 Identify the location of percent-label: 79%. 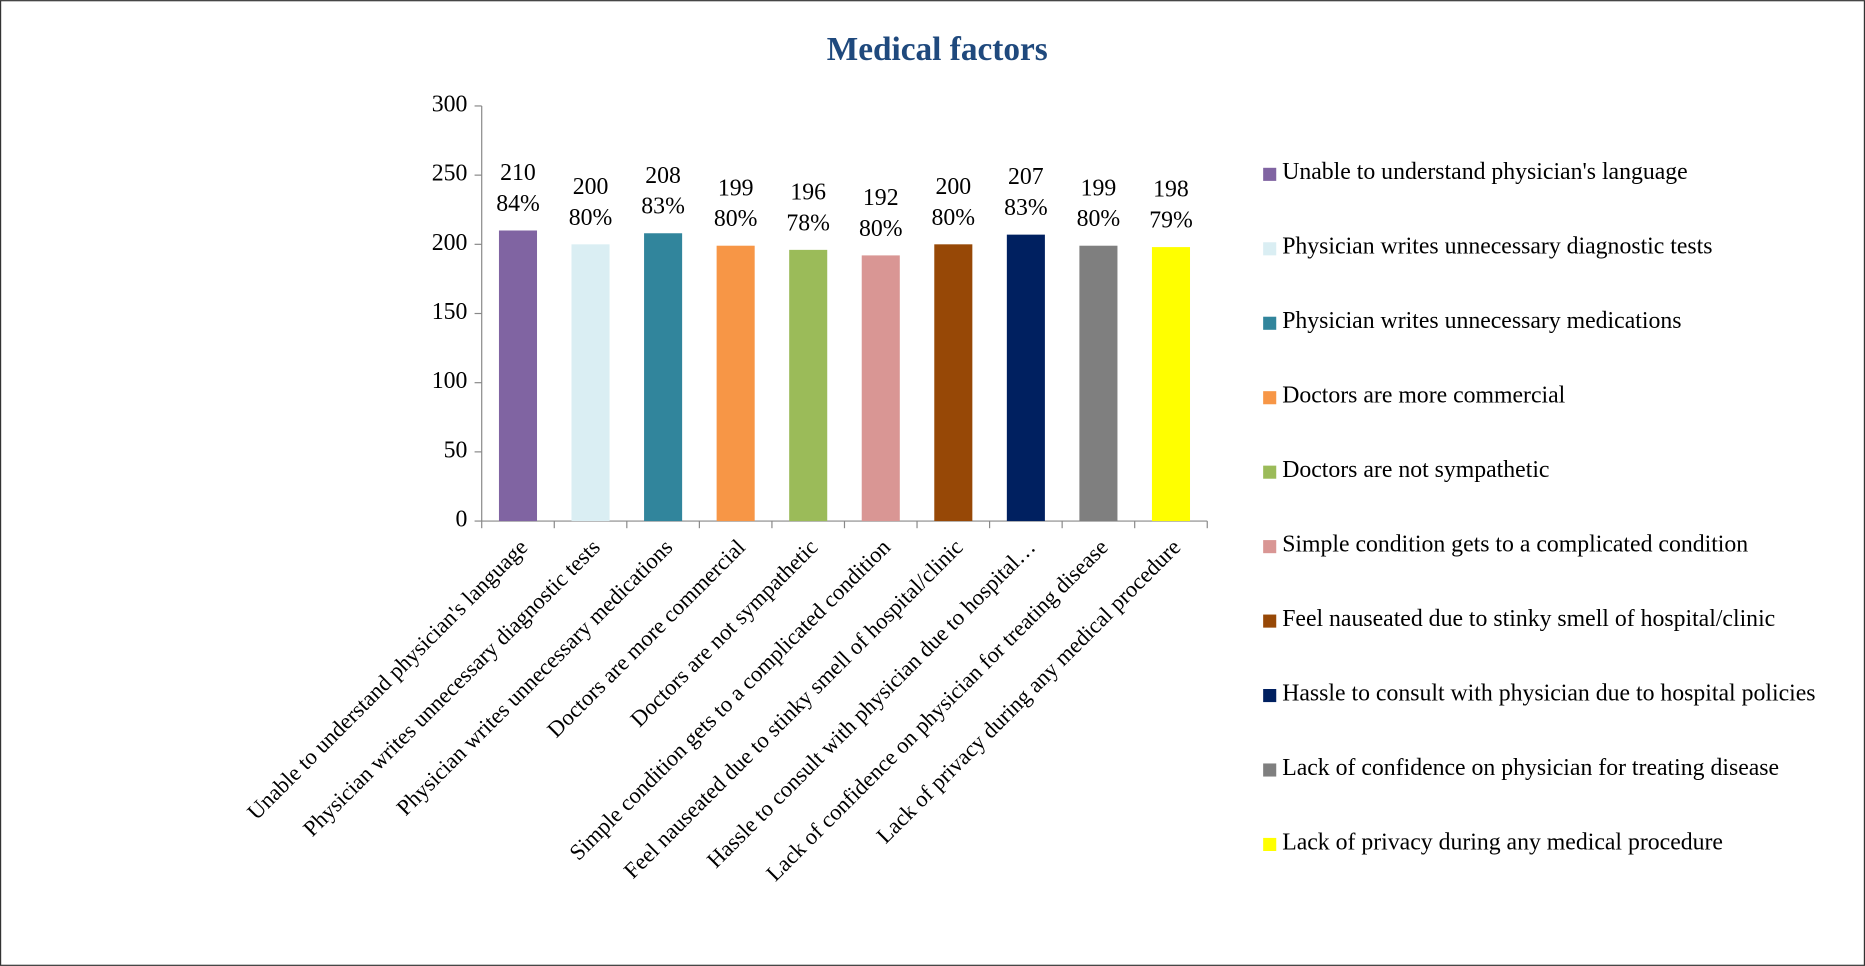
(1171, 221).